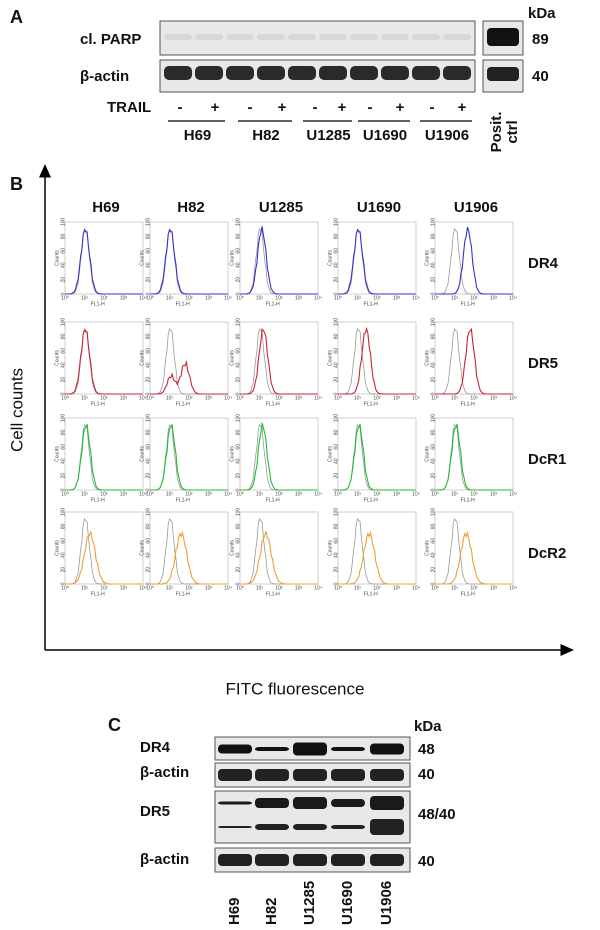  What do you see at coordinates (295, 688) in the screenshot?
I see `axis-title: FITC fluorescence` at bounding box center [295, 688].